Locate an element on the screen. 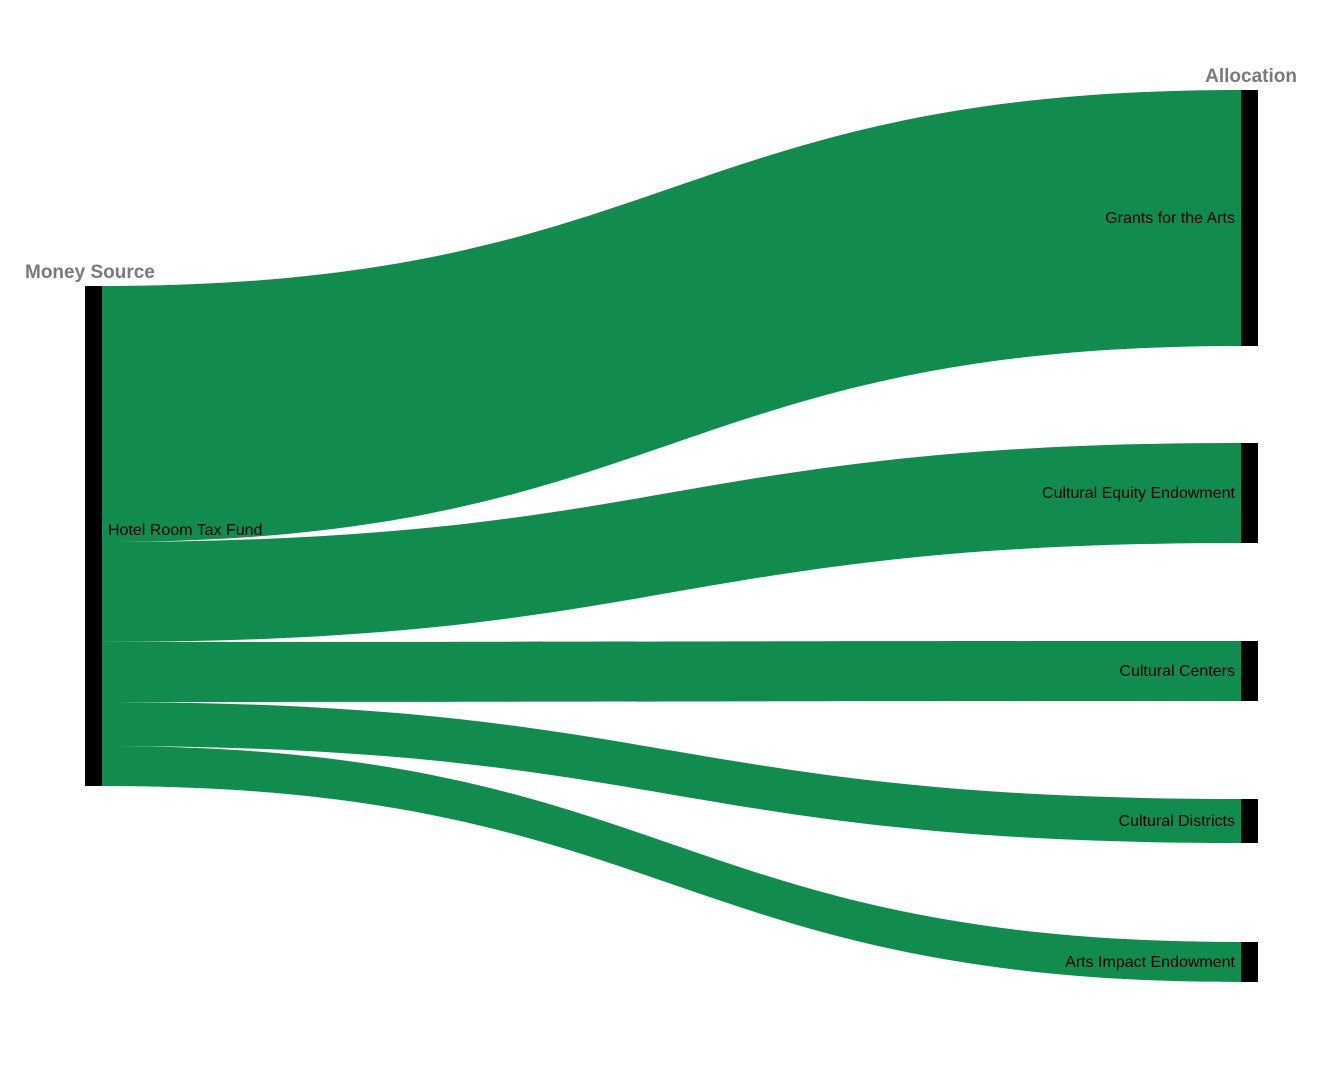 The height and width of the screenshot is (1073, 1342). node-hotel-room-tax-fund is located at coordinates (93, 536).